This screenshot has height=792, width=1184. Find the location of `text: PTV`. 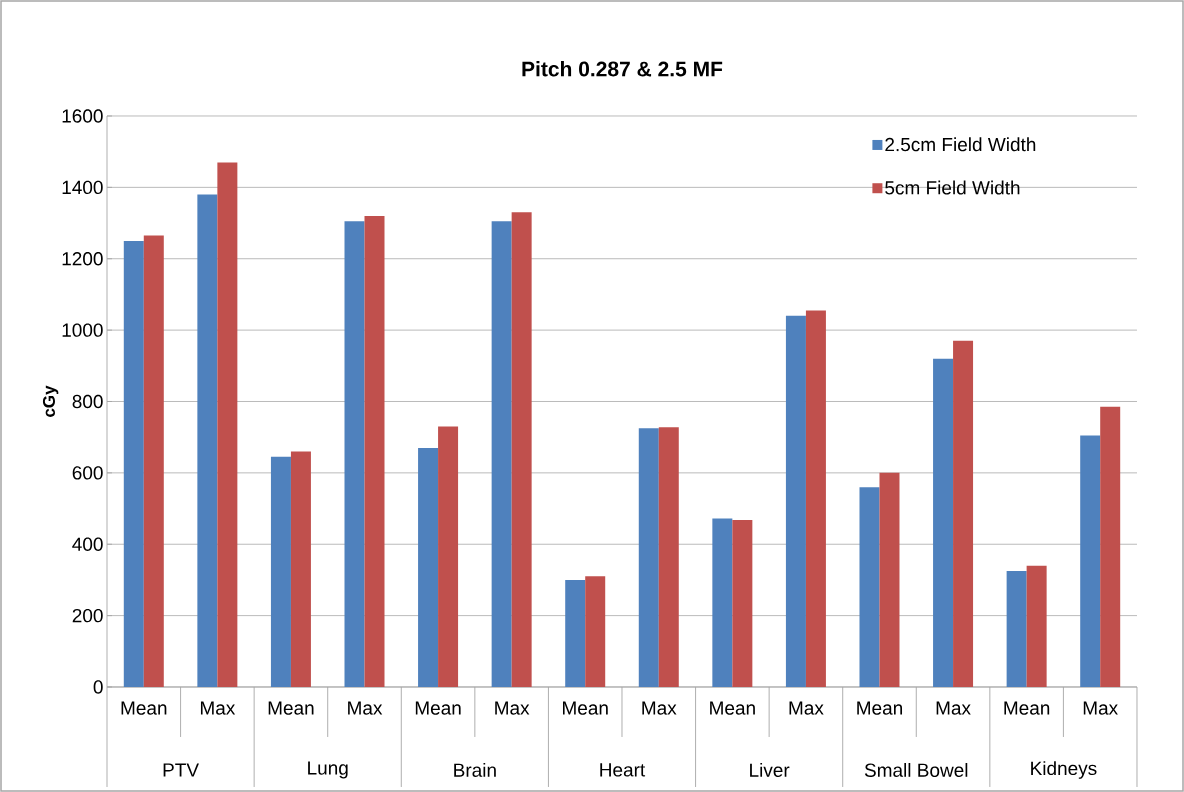

text: PTV is located at coordinates (181, 770).